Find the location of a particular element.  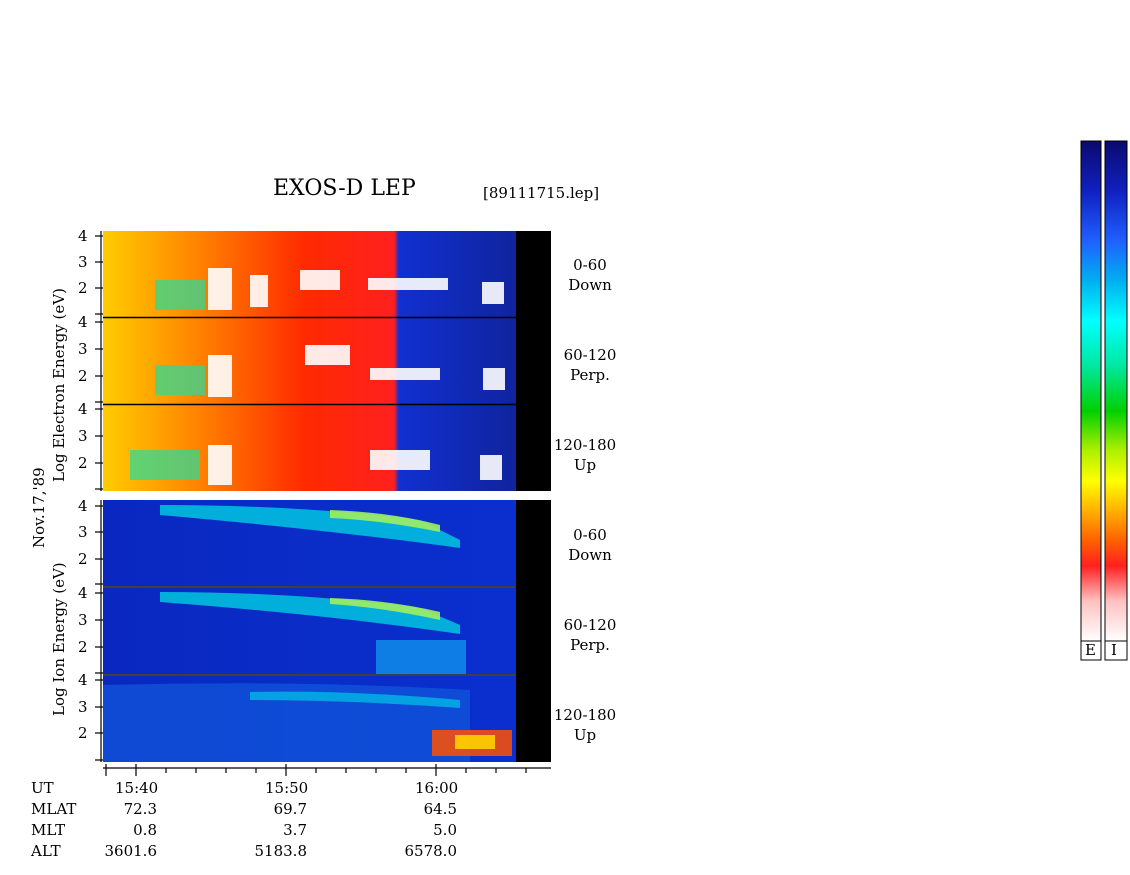

alt-value: 5183.8 is located at coordinates (281, 851).